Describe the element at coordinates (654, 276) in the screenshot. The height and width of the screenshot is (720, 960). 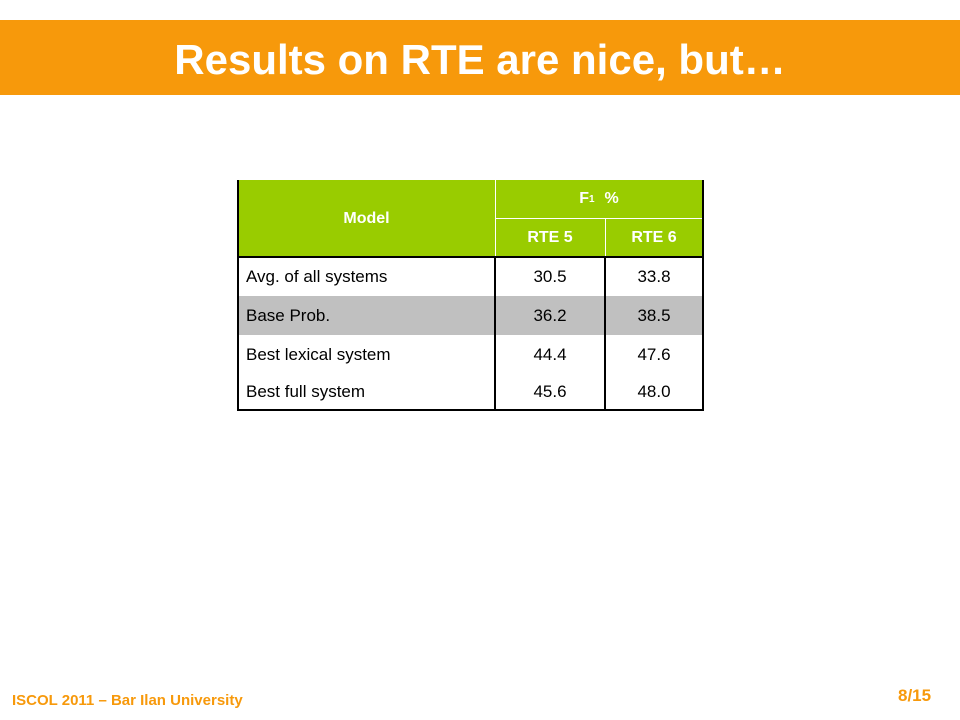
I see `cell-value: 33.8` at that location.